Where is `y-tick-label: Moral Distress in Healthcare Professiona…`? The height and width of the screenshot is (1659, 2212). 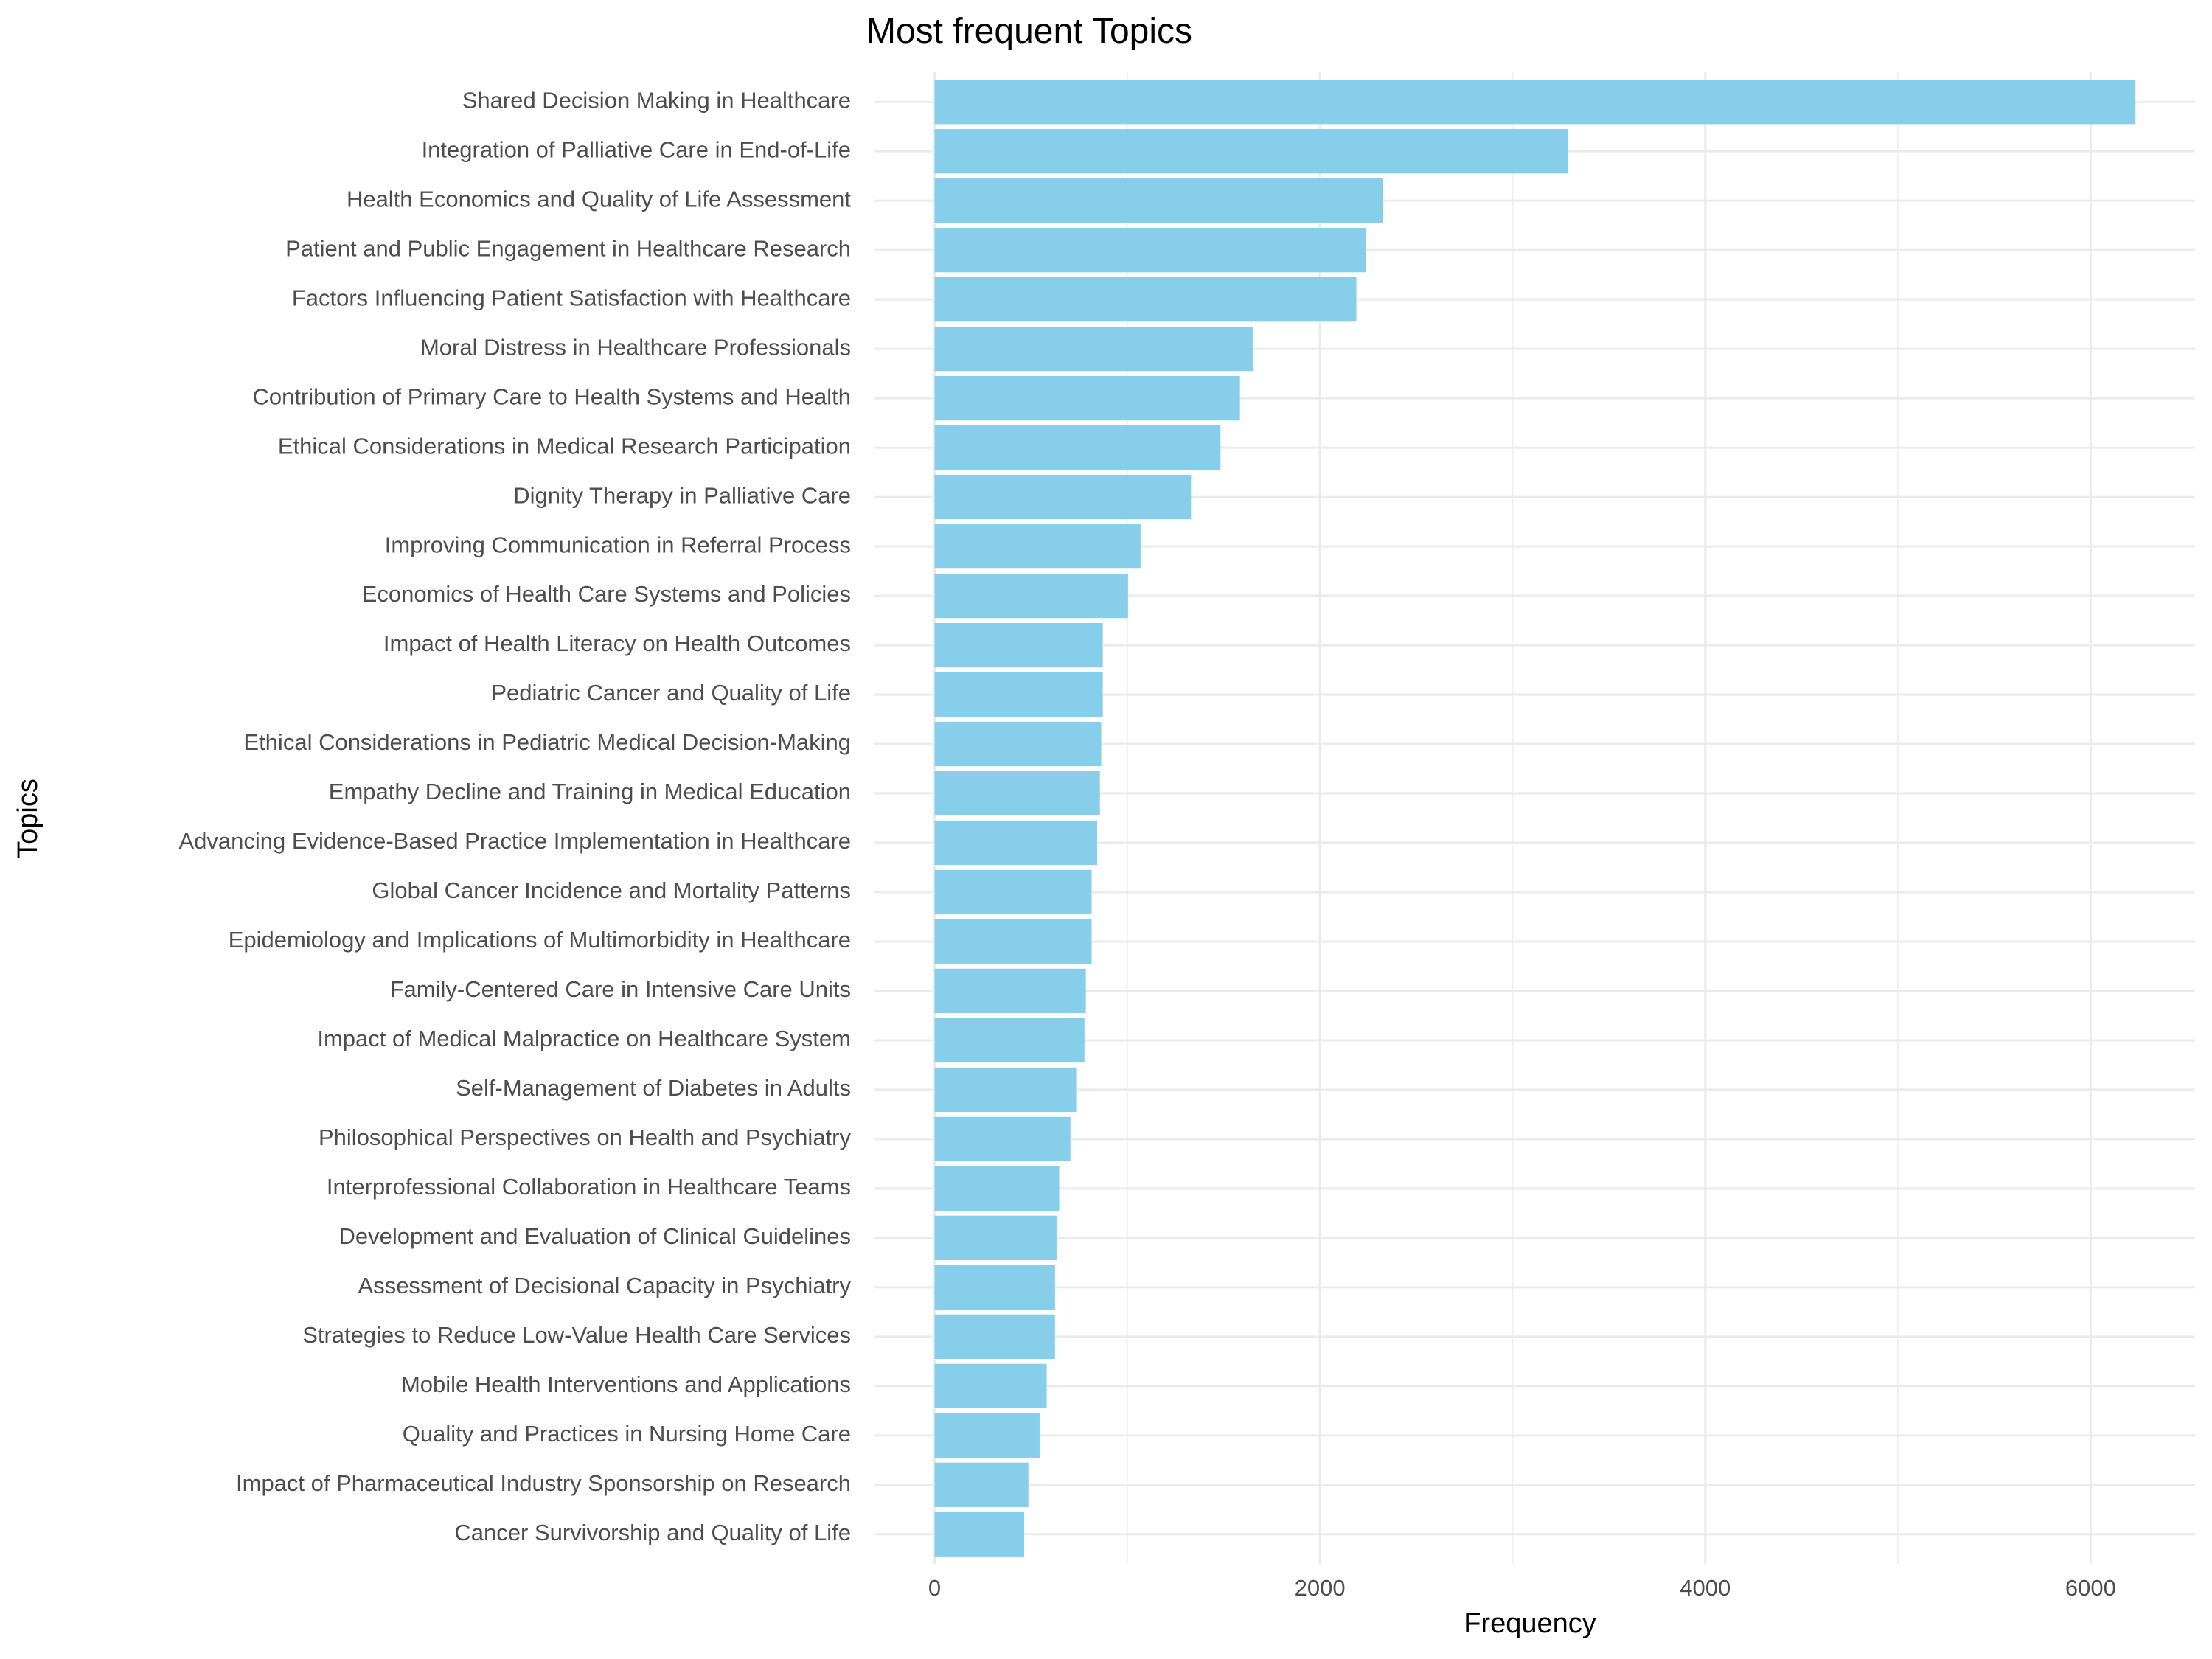
y-tick-label: Moral Distress in Healthcare Professiona… is located at coordinates (635, 347).